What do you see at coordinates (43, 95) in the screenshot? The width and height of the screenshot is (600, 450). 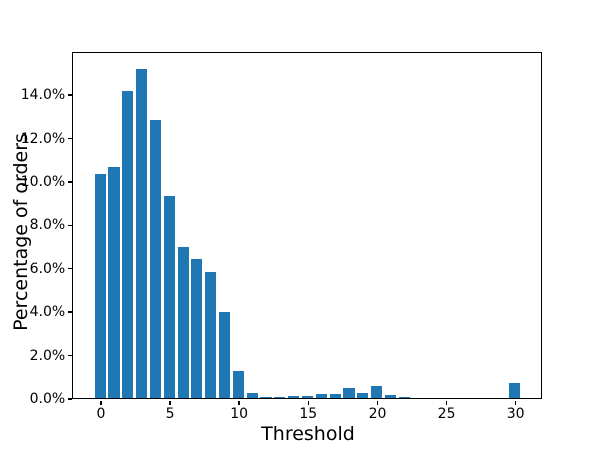 I see `y-tick-label: 14.0%` at bounding box center [43, 95].